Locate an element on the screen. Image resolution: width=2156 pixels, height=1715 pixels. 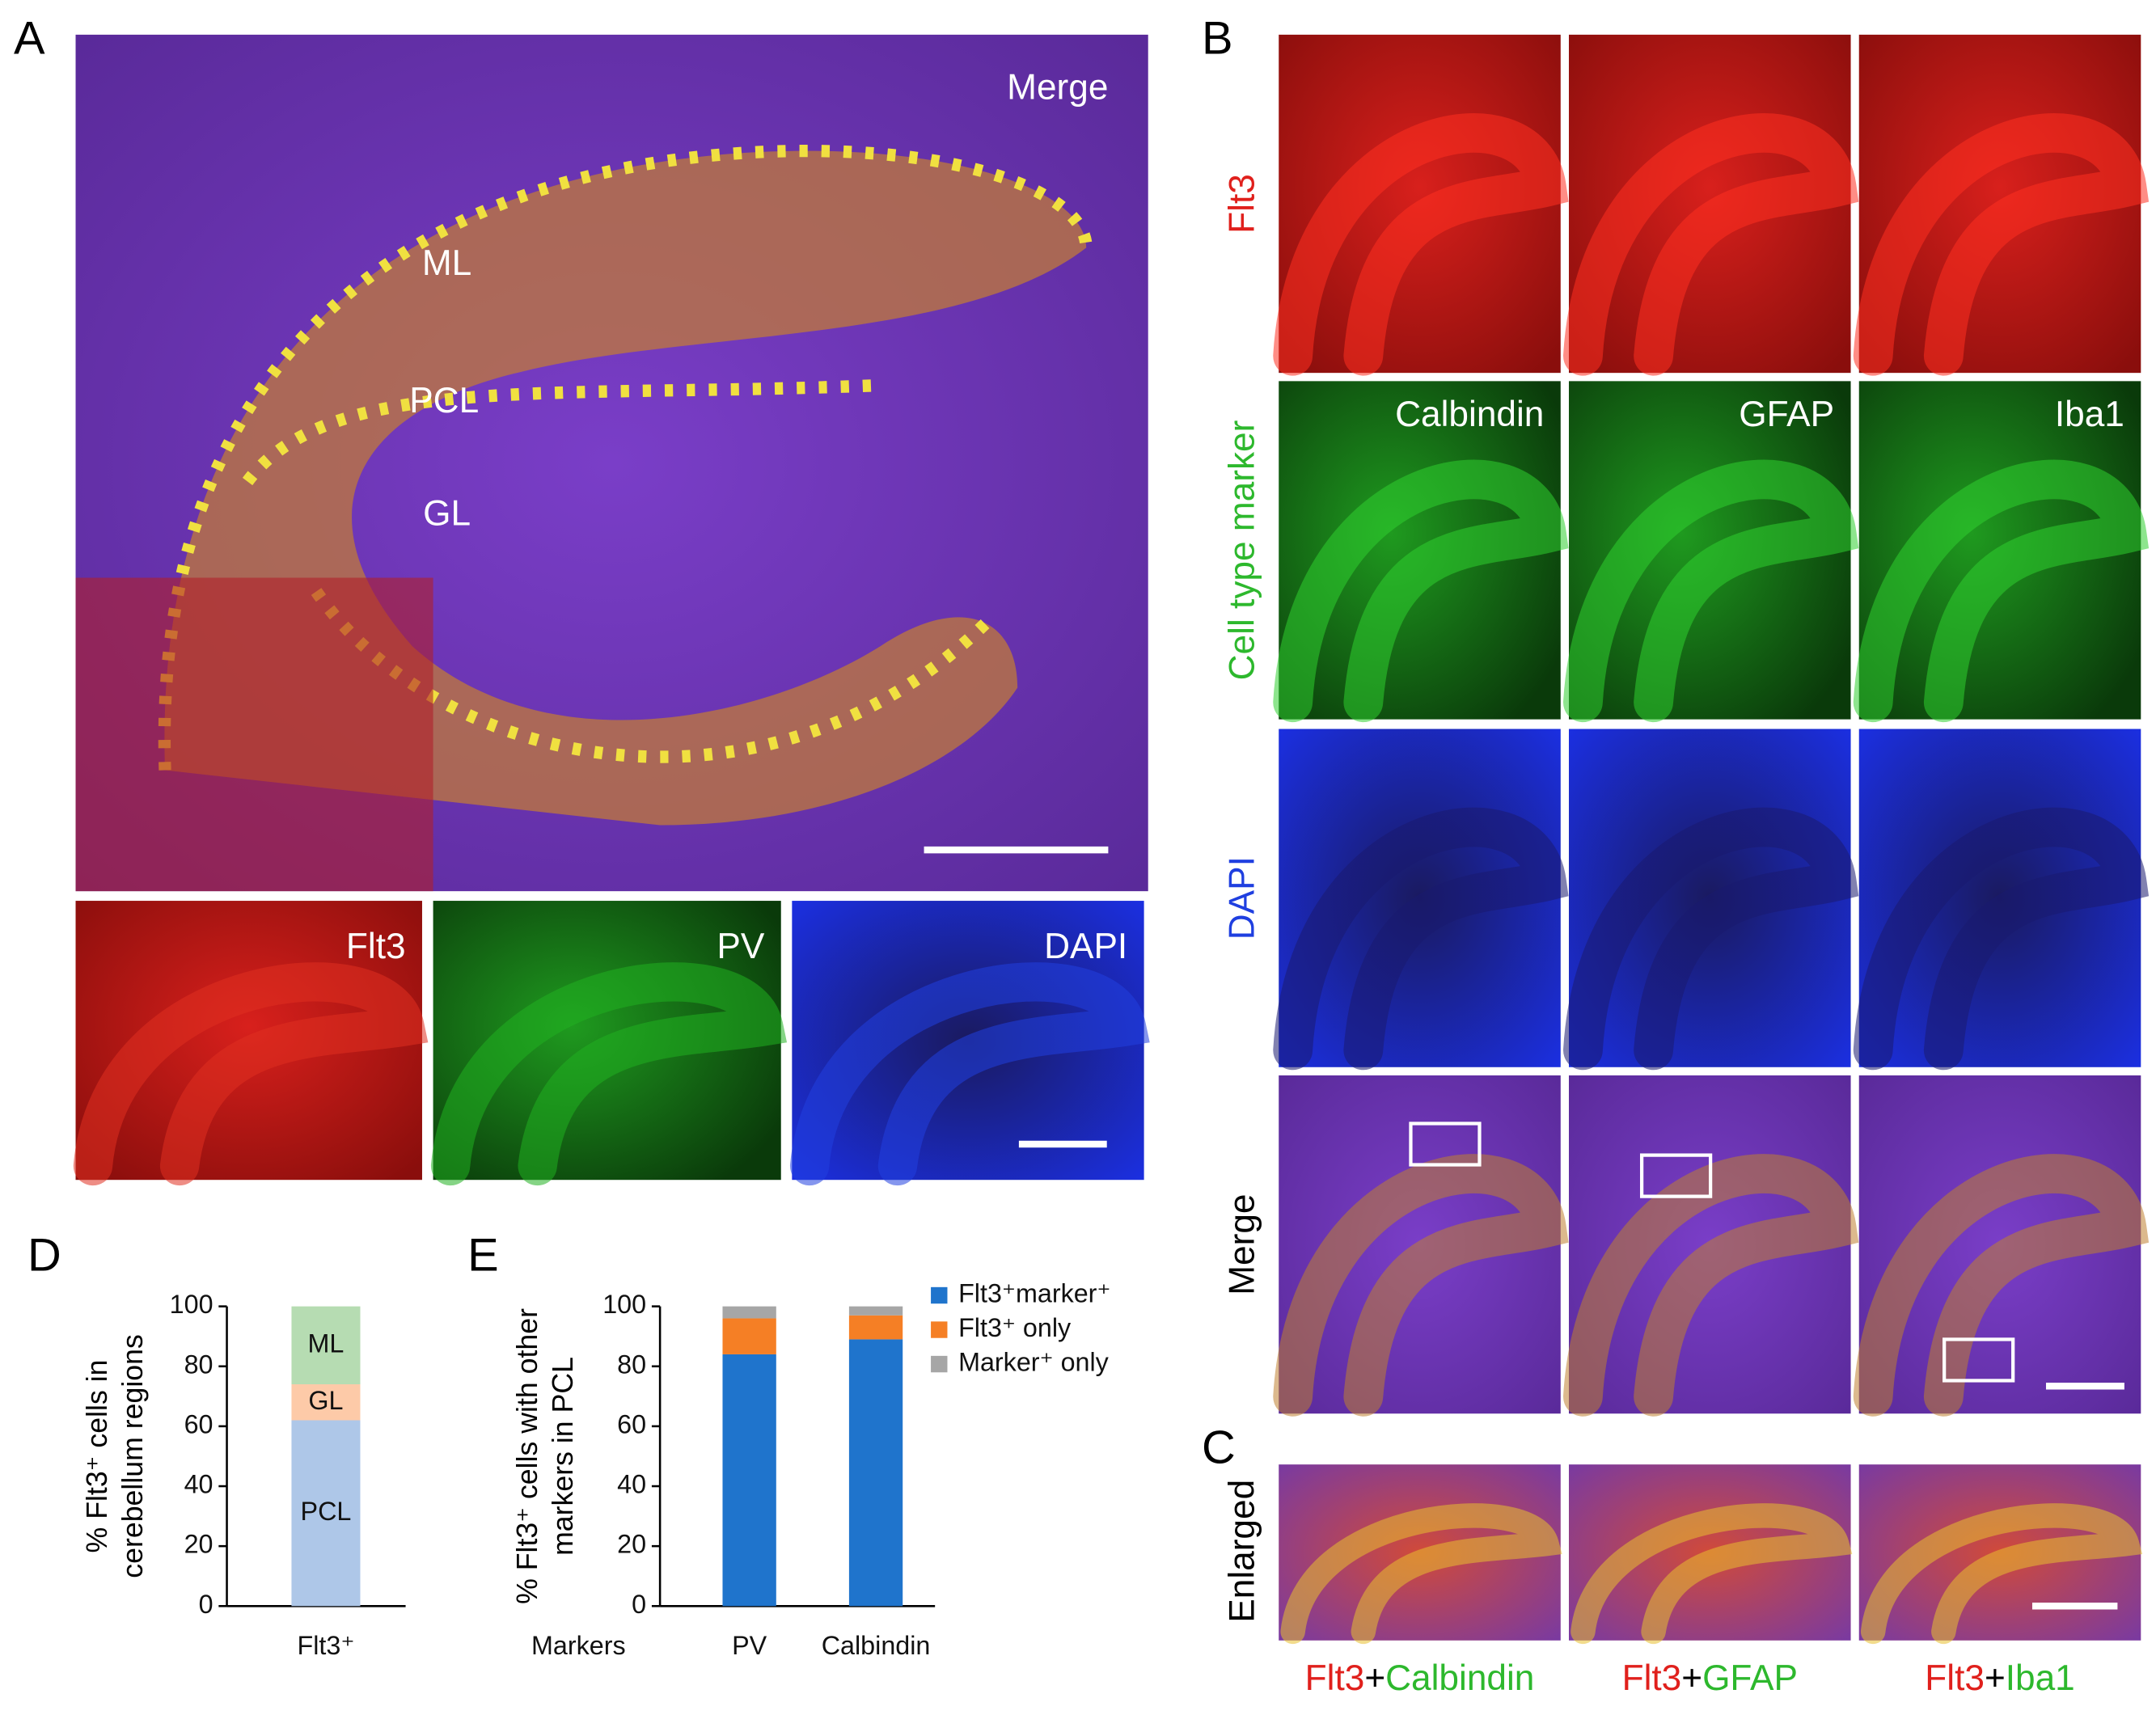
marker-label: GFAP is located at coordinates (1787, 414).